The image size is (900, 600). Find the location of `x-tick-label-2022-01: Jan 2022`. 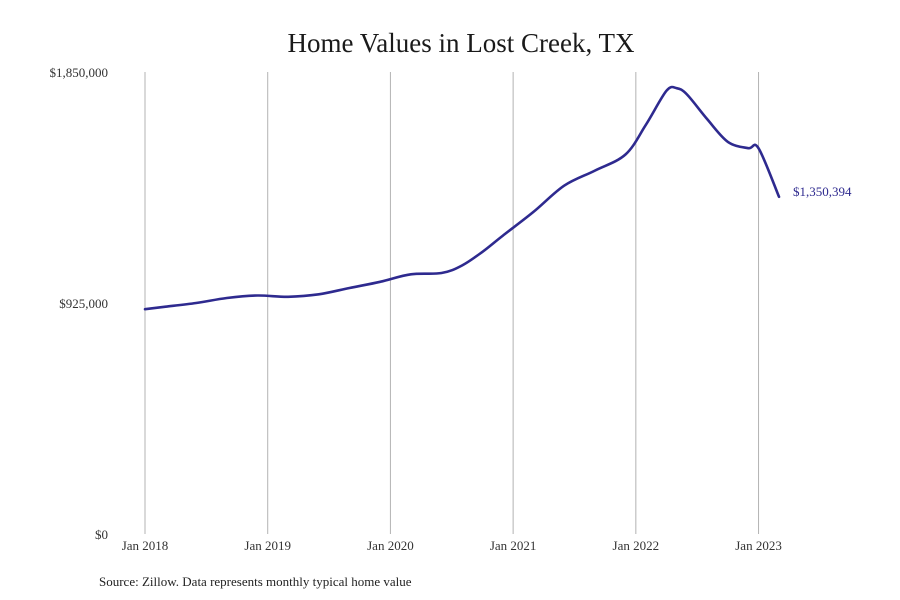

x-tick-label-2022-01: Jan 2022 is located at coordinates (636, 545).